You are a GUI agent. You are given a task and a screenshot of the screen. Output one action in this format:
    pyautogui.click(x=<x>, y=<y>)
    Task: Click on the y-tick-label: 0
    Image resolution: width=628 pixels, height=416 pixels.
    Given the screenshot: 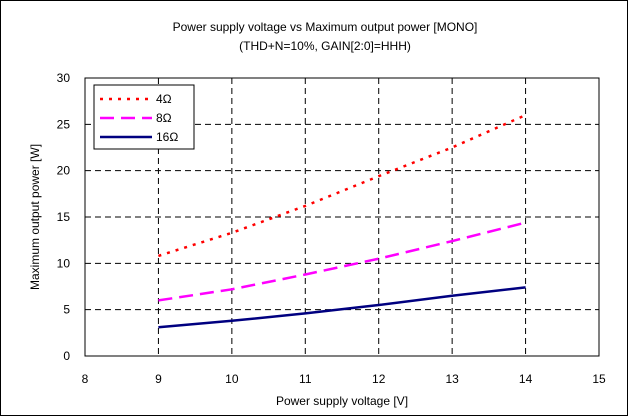 What is the action you would take?
    pyautogui.click(x=66, y=356)
    